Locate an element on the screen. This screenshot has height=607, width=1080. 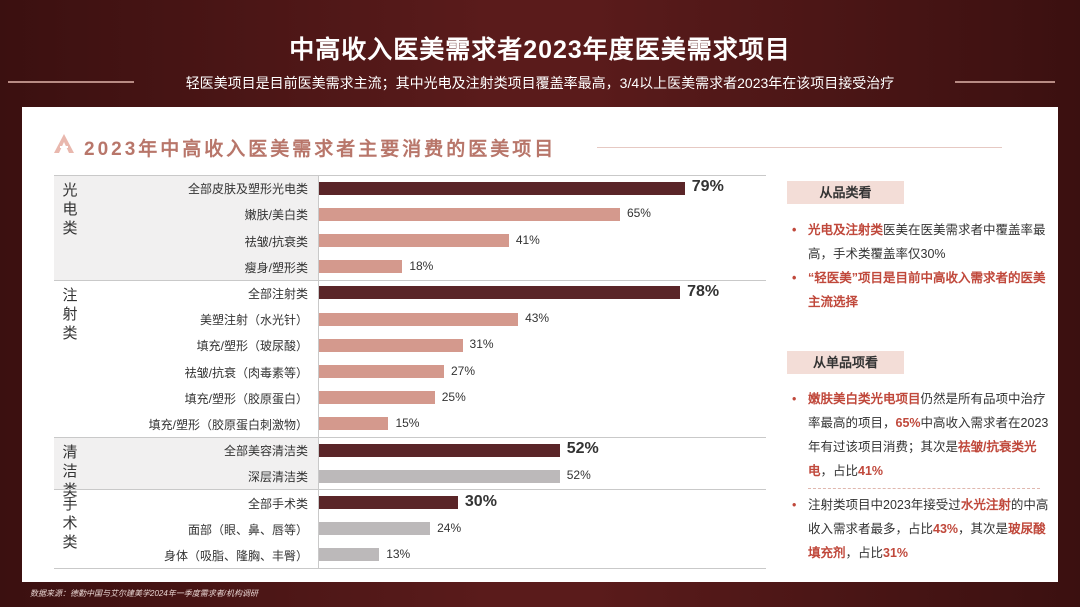
group-label: 注射类 is located at coordinates (70, 314).